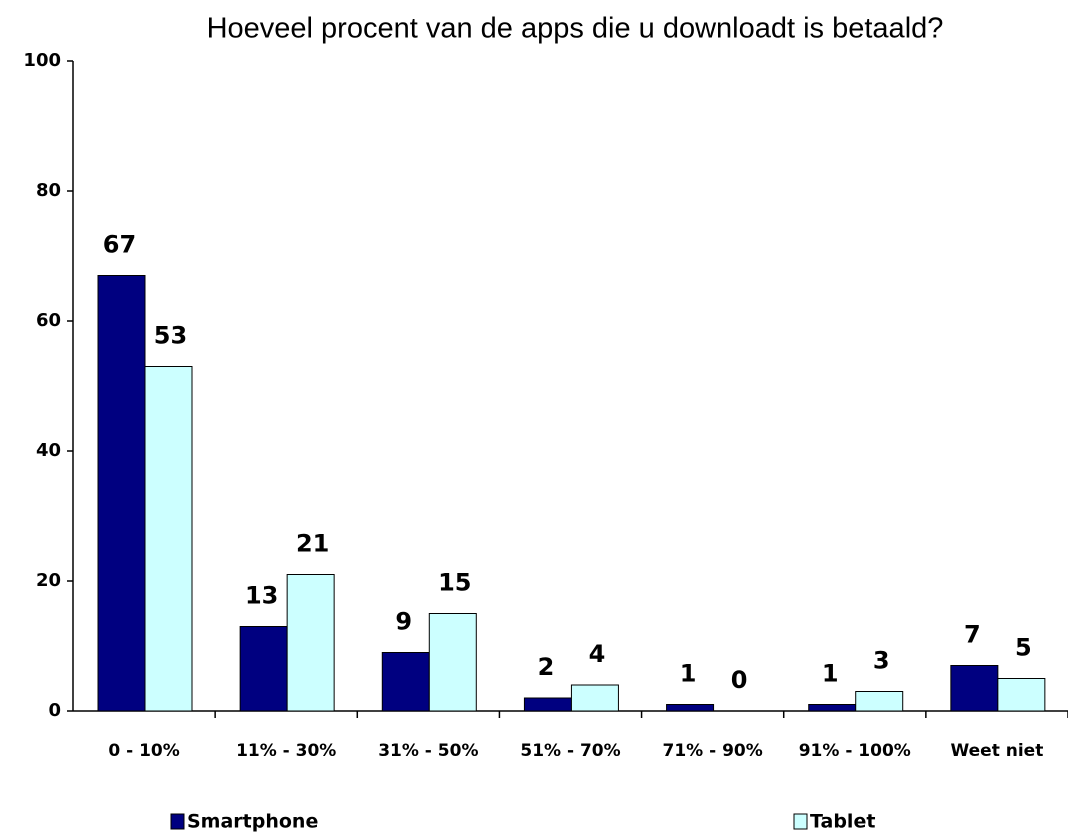 The height and width of the screenshot is (835, 1068). Describe the element at coordinates (54, 710) in the screenshot. I see `y-tick-label: 0` at that location.